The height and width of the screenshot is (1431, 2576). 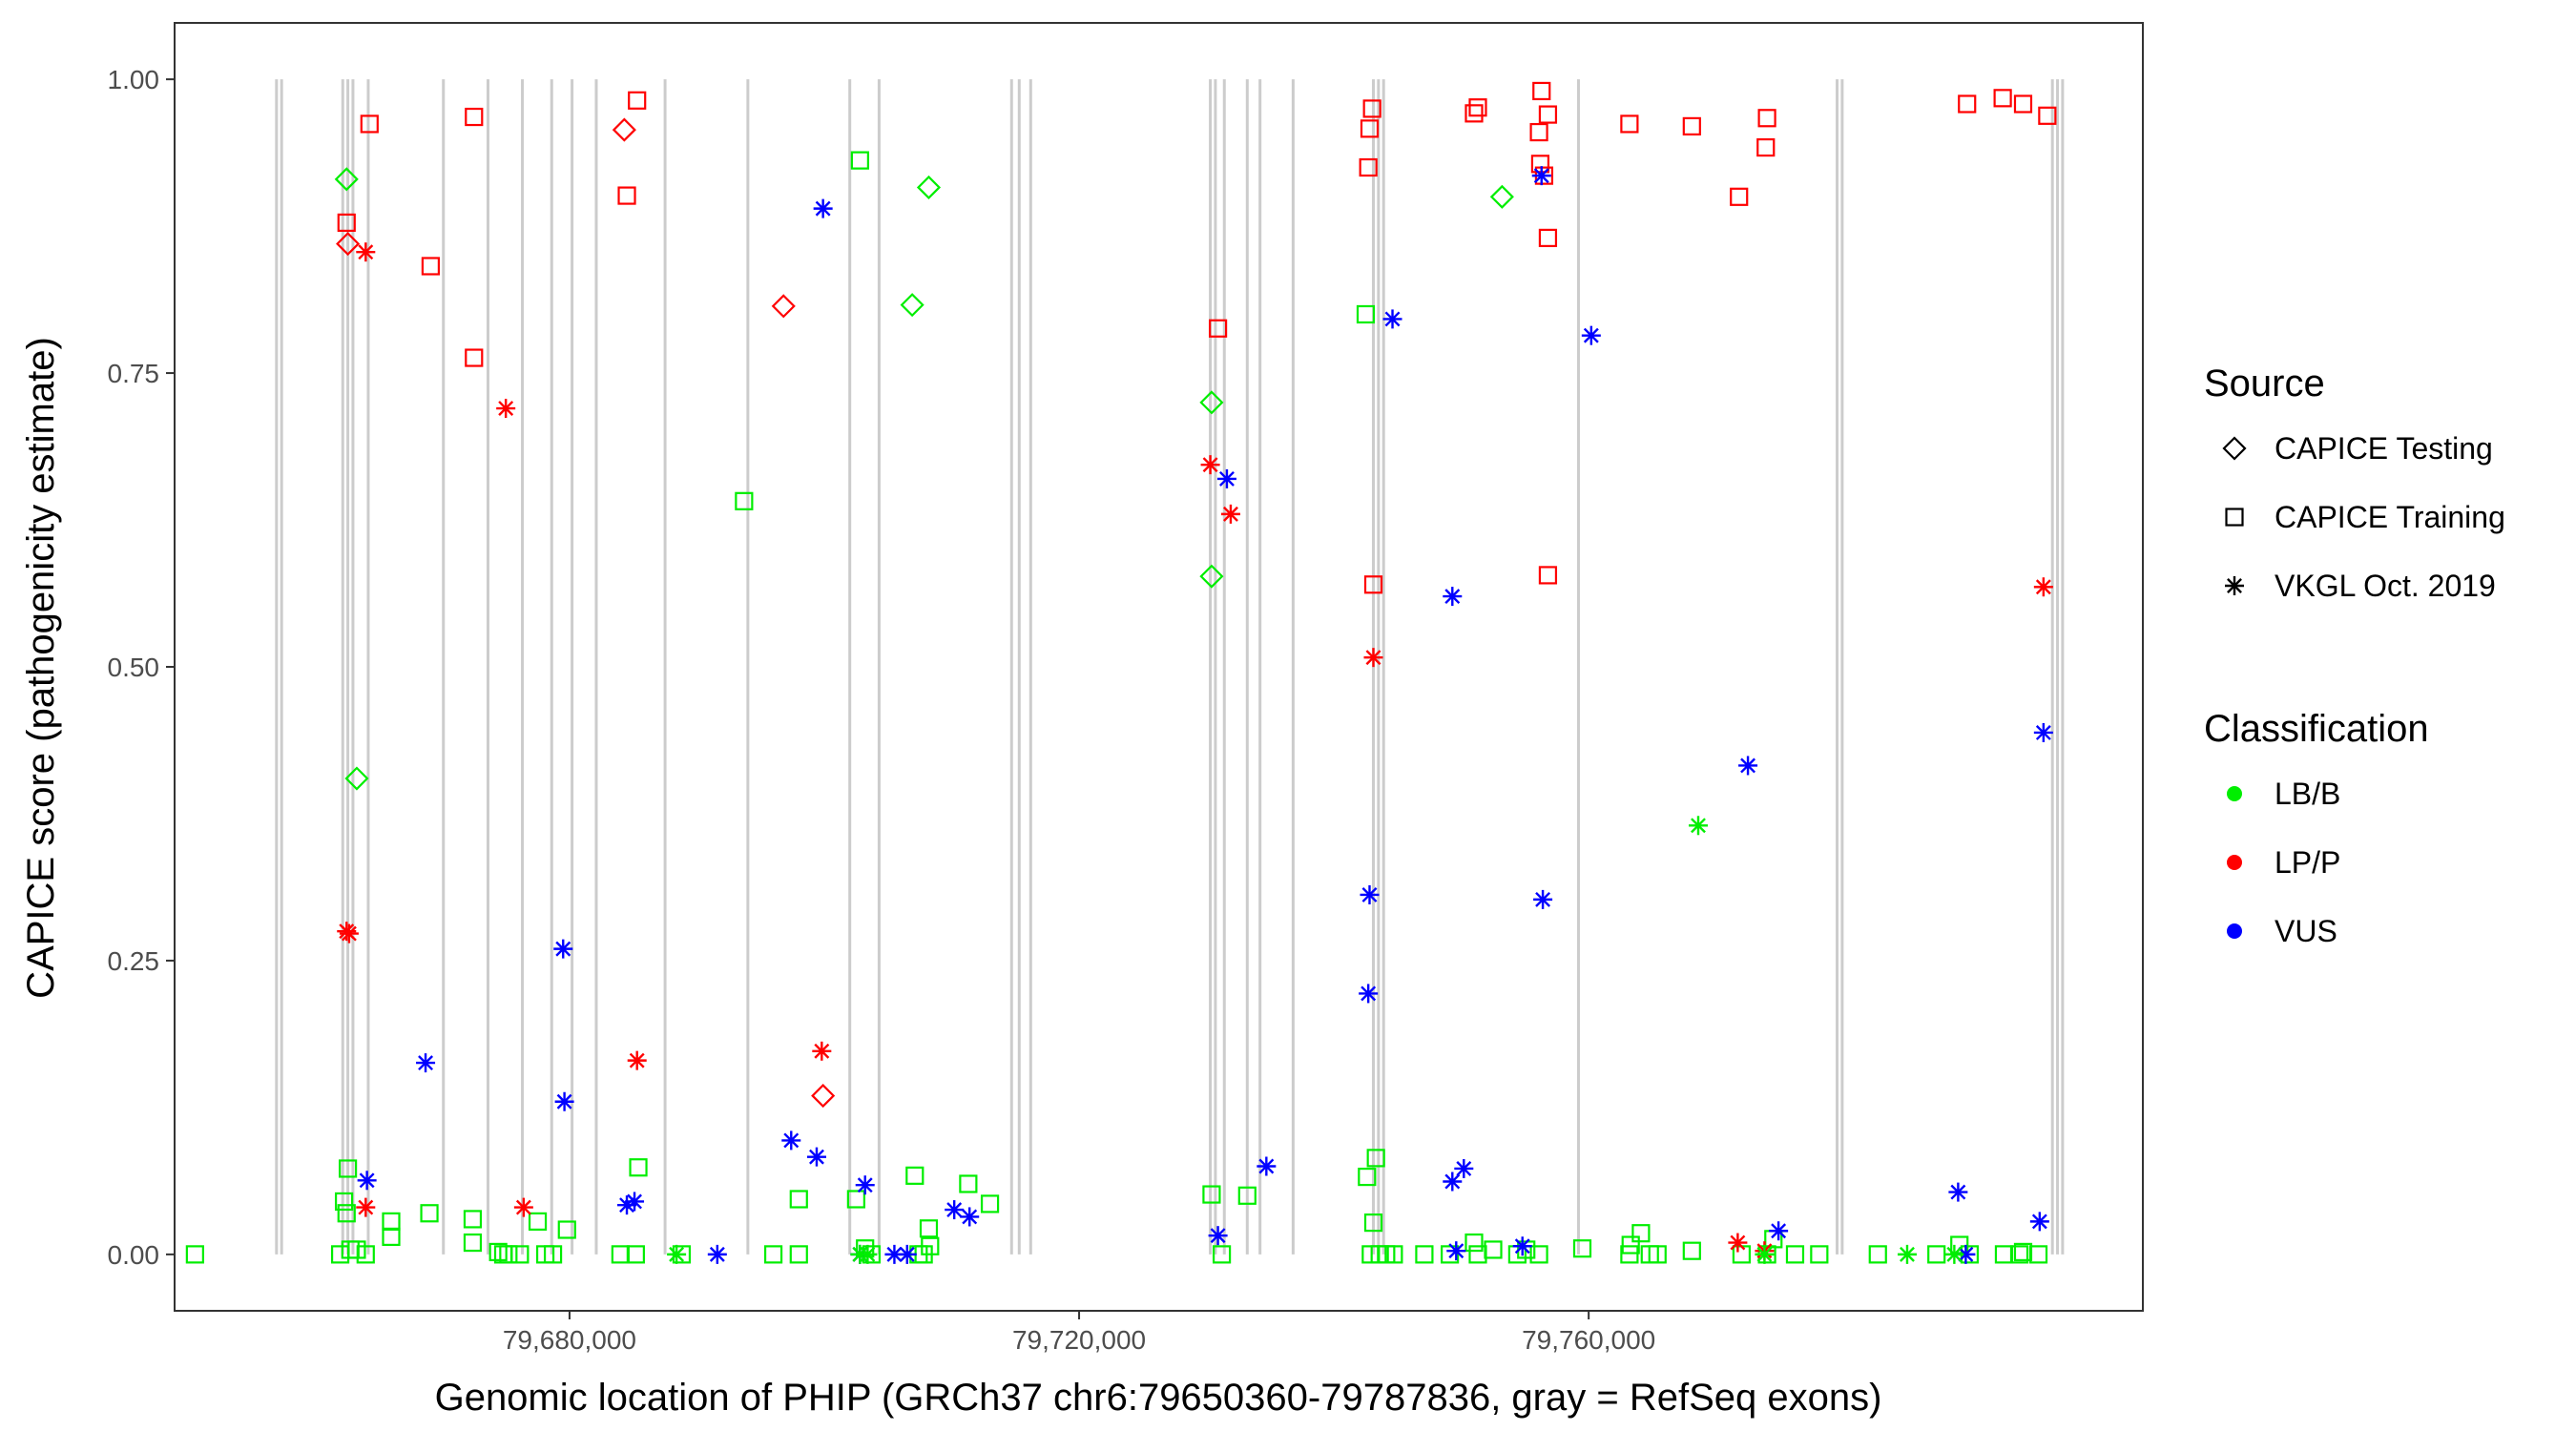 I want to click on legend-label: LB/B, so click(x=2307, y=794).